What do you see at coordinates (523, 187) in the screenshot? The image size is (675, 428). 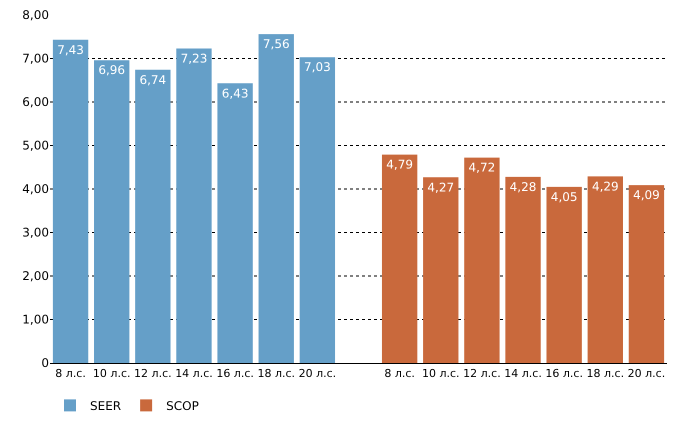 I see `data-label: 4,28` at bounding box center [523, 187].